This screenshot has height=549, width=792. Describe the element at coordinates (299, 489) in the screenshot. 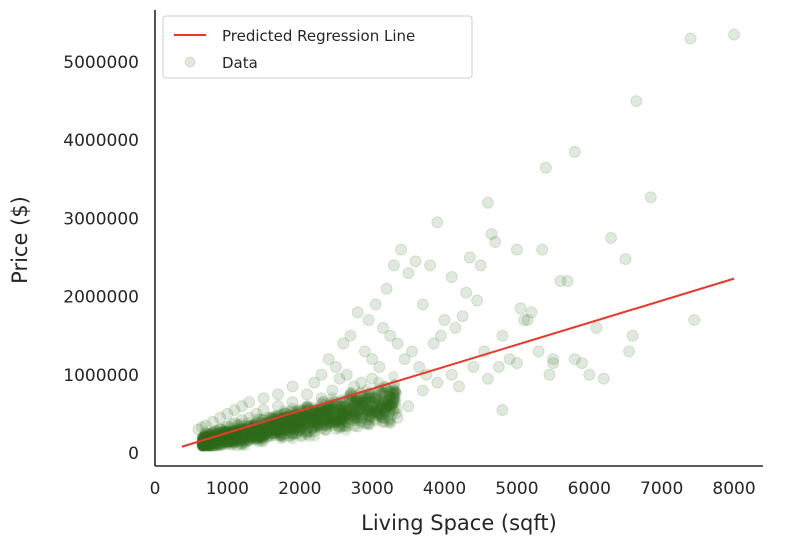

I see `x-tick-label: 2000` at that location.